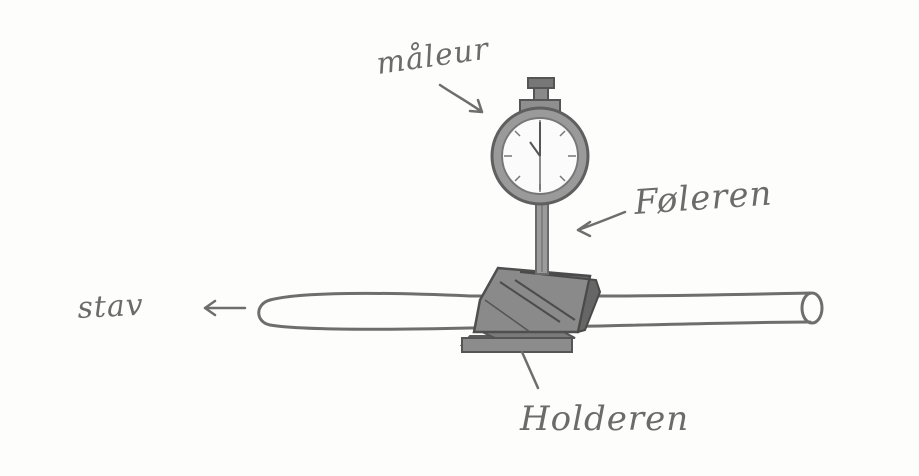 The width and height of the screenshot is (919, 476). I want to click on label-probe: Føleren, so click(703, 198).